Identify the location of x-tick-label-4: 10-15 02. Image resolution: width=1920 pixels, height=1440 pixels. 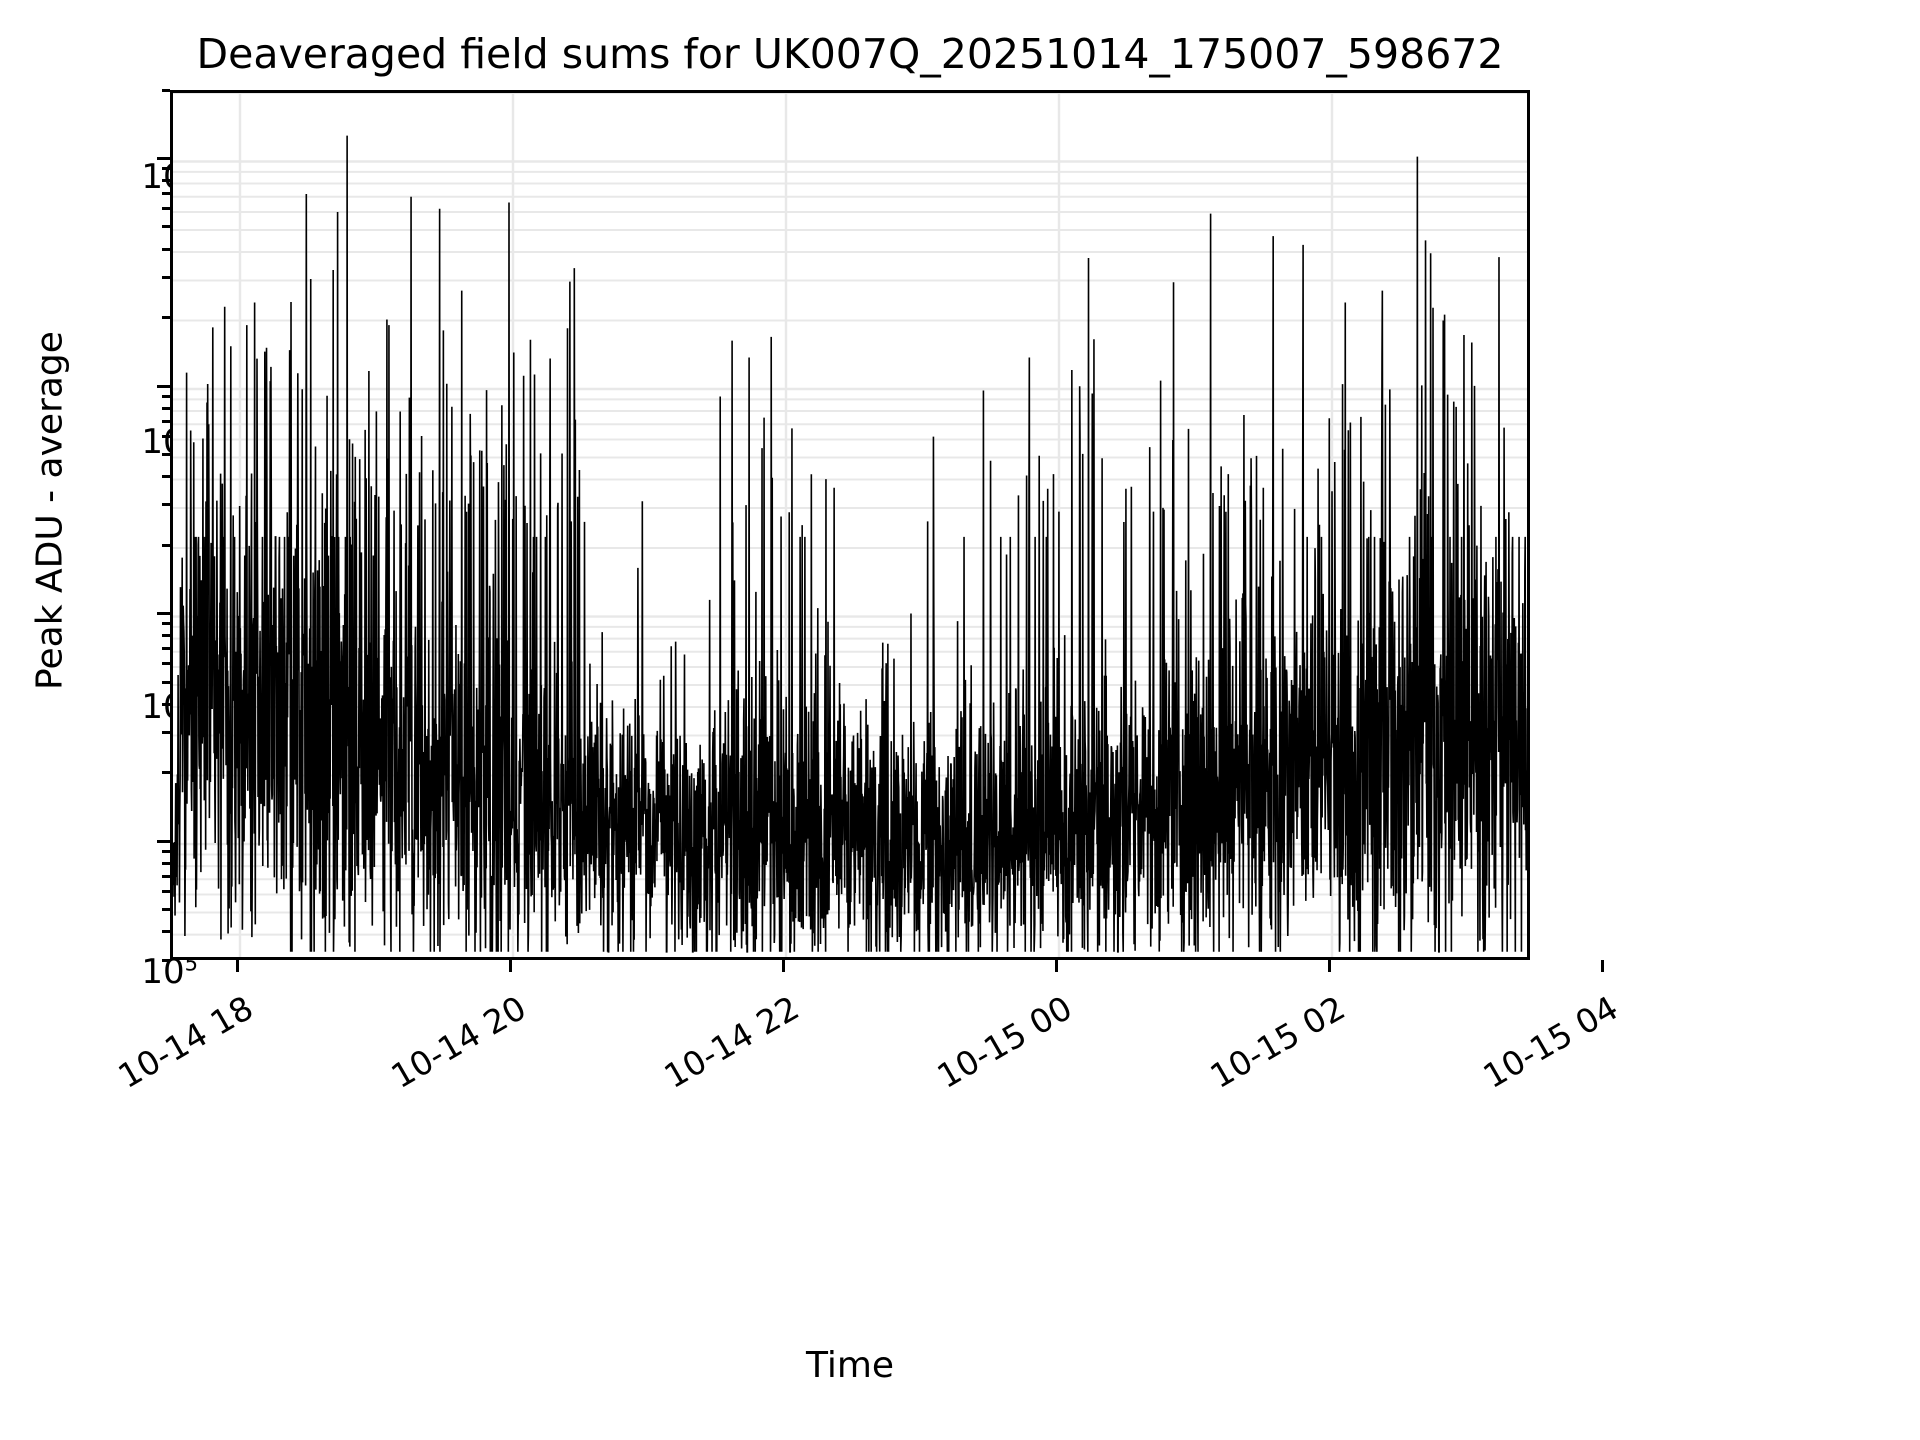
(1277, 1042).